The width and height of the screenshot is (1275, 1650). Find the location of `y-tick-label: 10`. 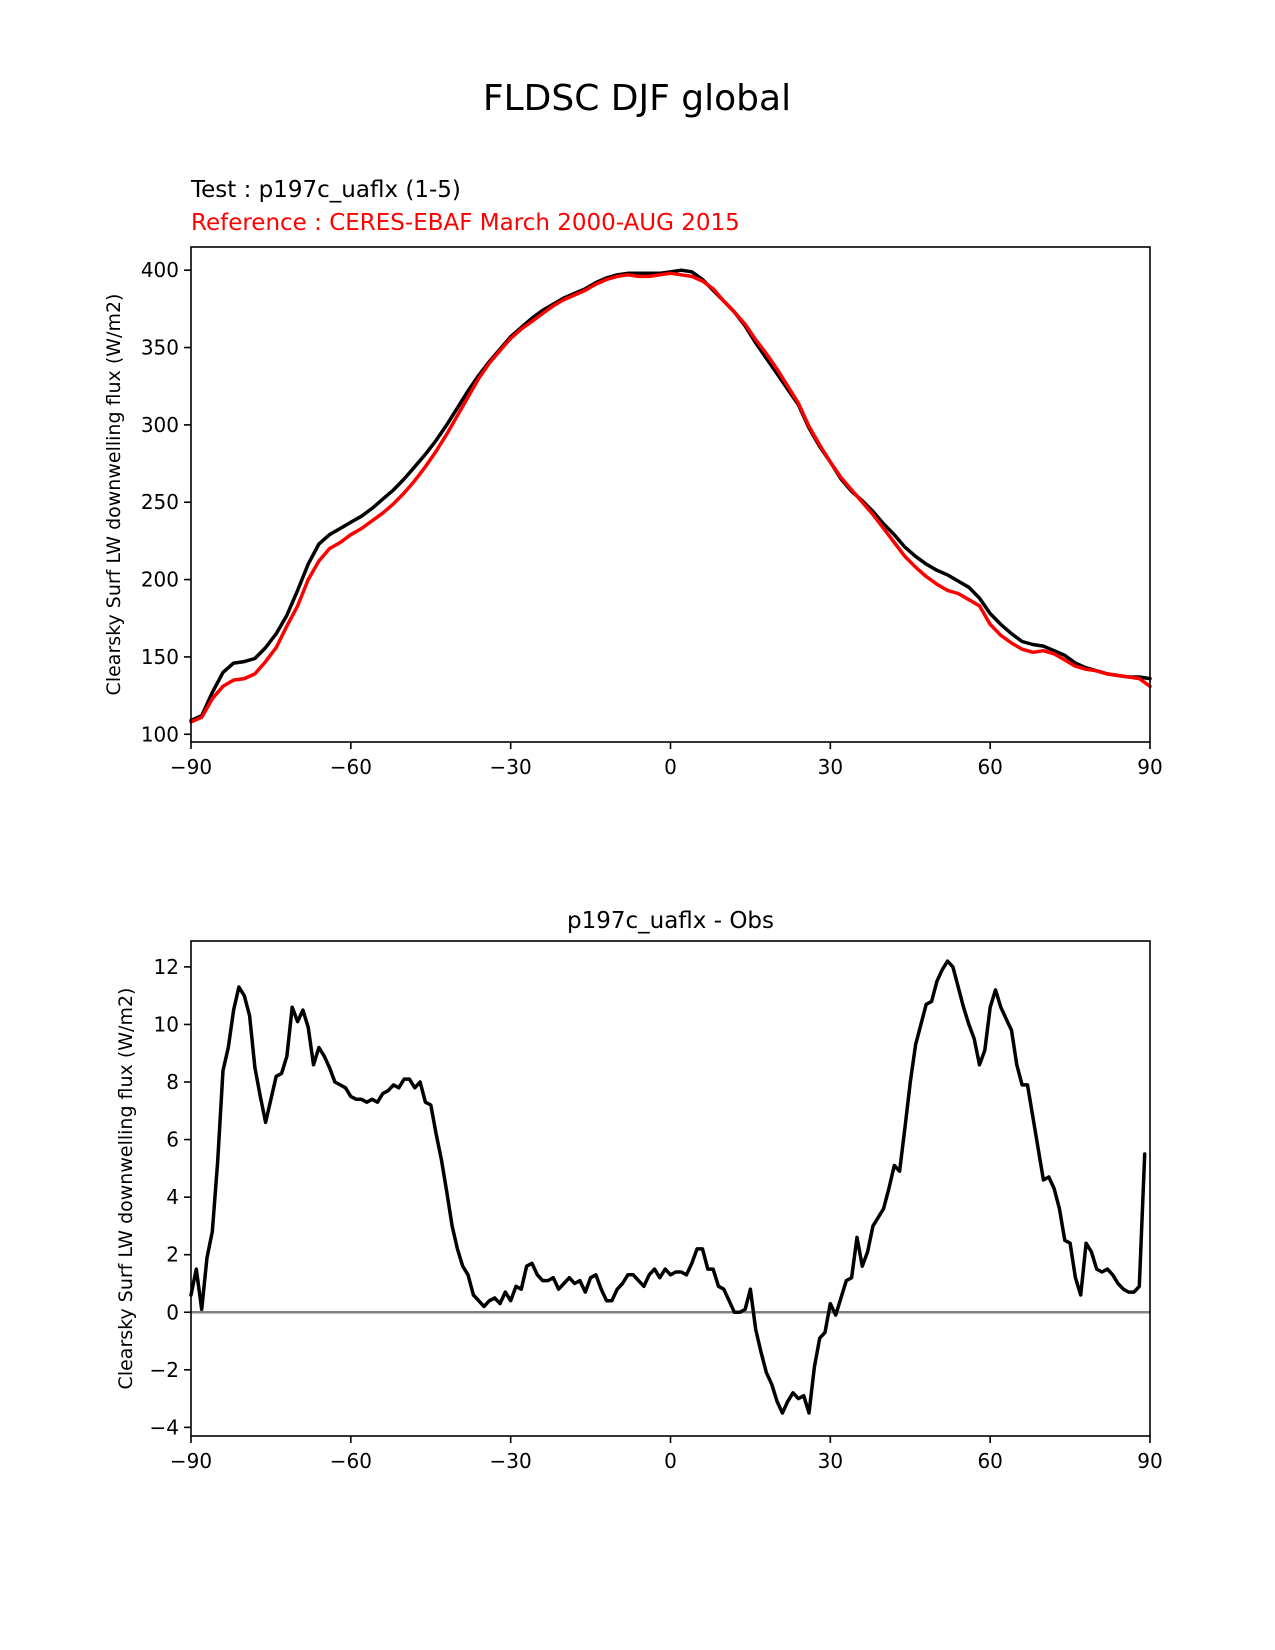

y-tick-label: 10 is located at coordinates (166, 1024).